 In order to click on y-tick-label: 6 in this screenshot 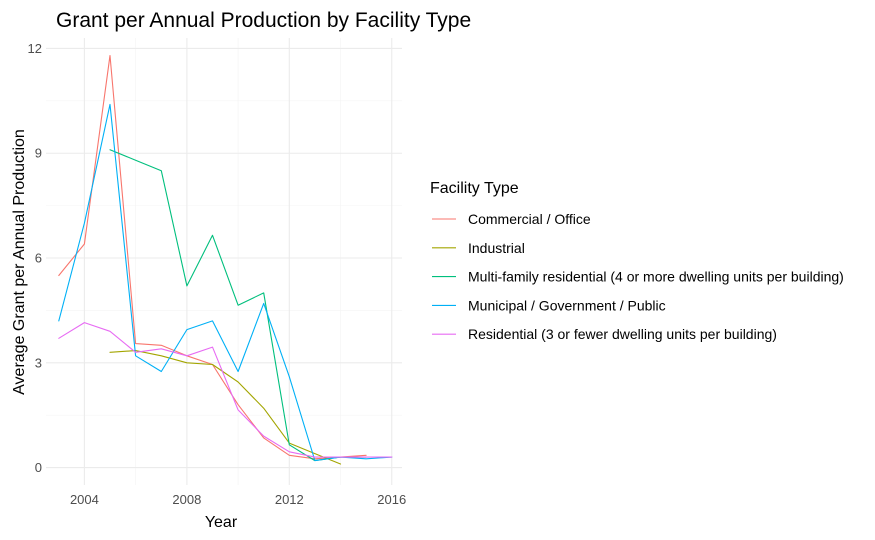, I will do `click(38, 258)`.